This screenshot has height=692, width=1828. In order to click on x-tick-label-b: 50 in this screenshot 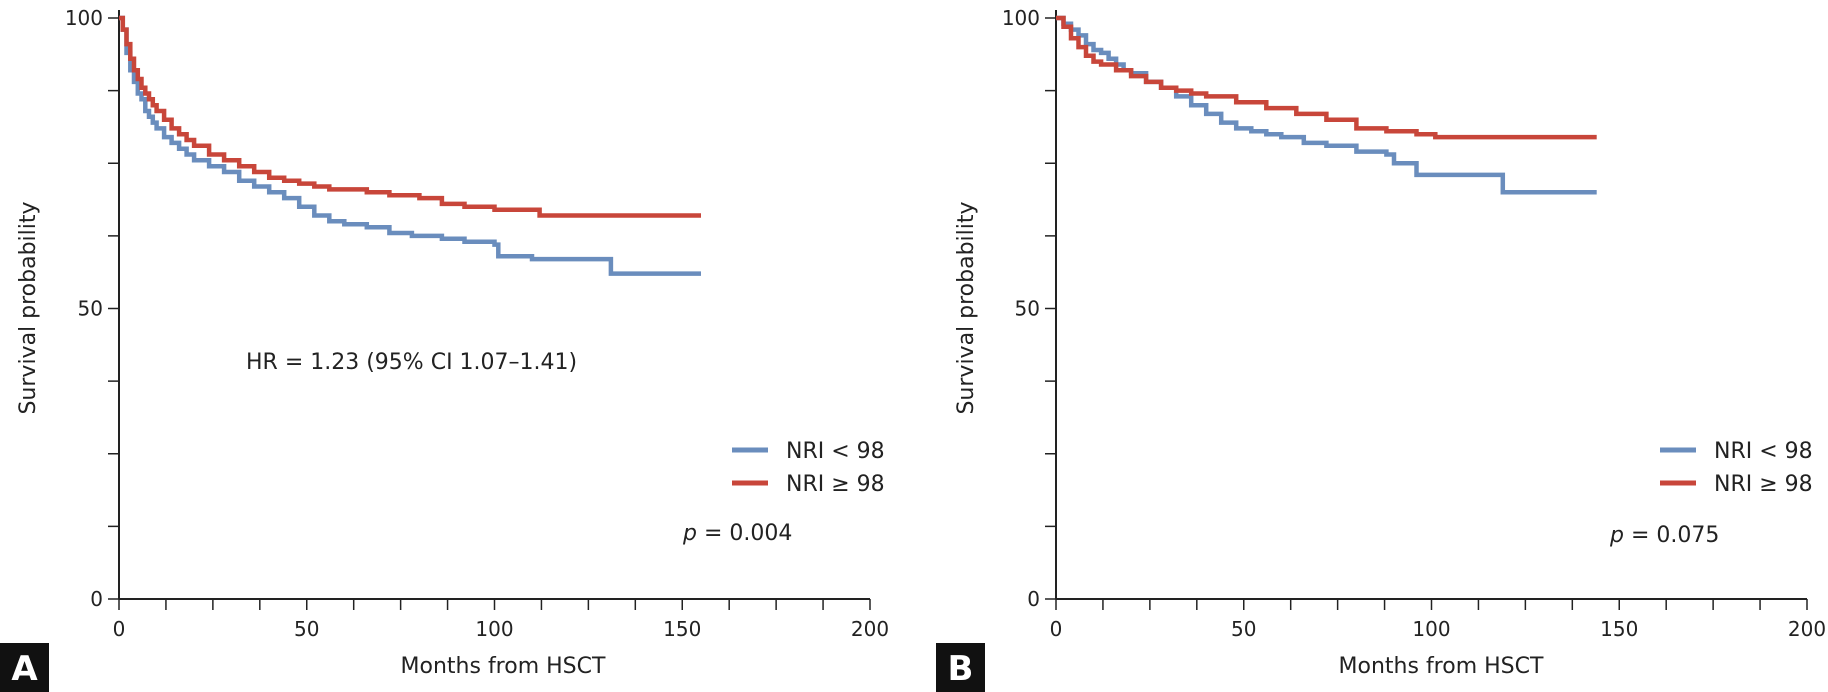, I will do `click(1243, 629)`.